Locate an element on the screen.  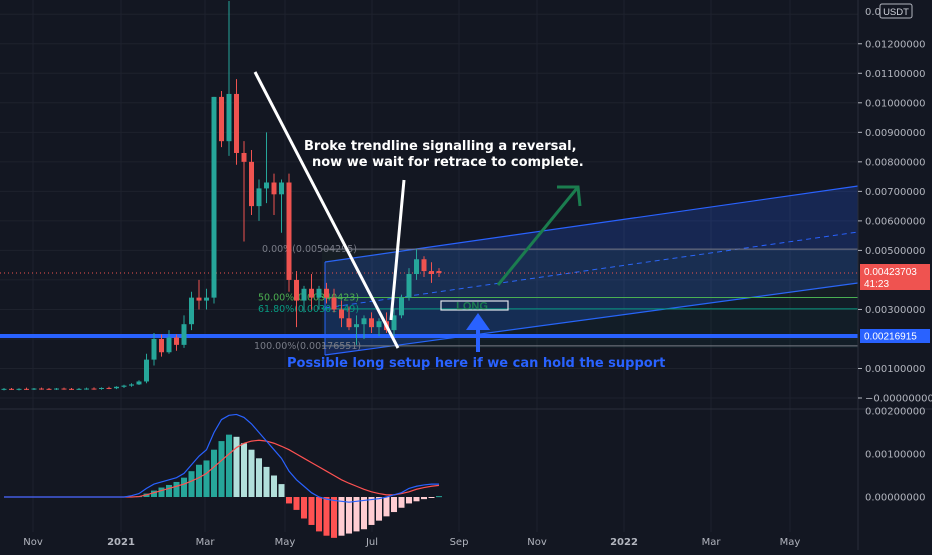
time-tick-label: 2021 is located at coordinates (121, 542).